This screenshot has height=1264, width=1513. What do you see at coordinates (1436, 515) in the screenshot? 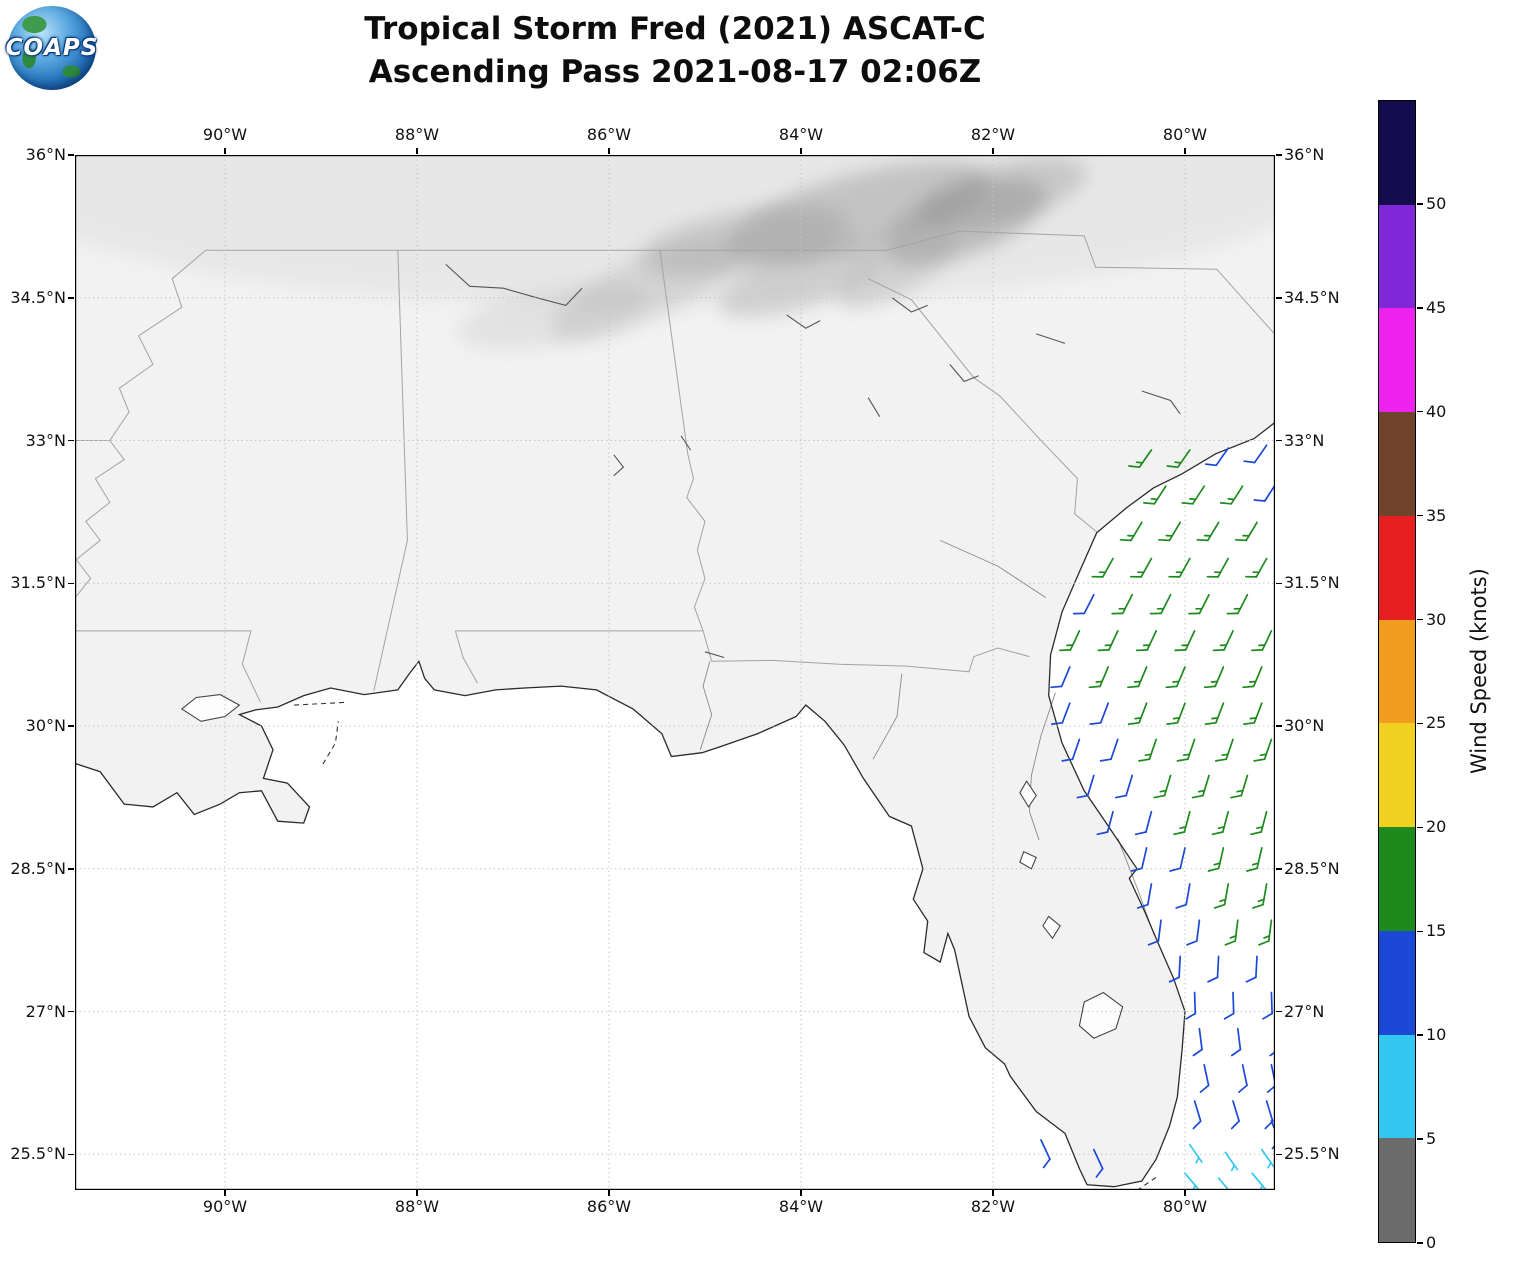
I see `colorbar-tick-label: 35` at bounding box center [1436, 515].